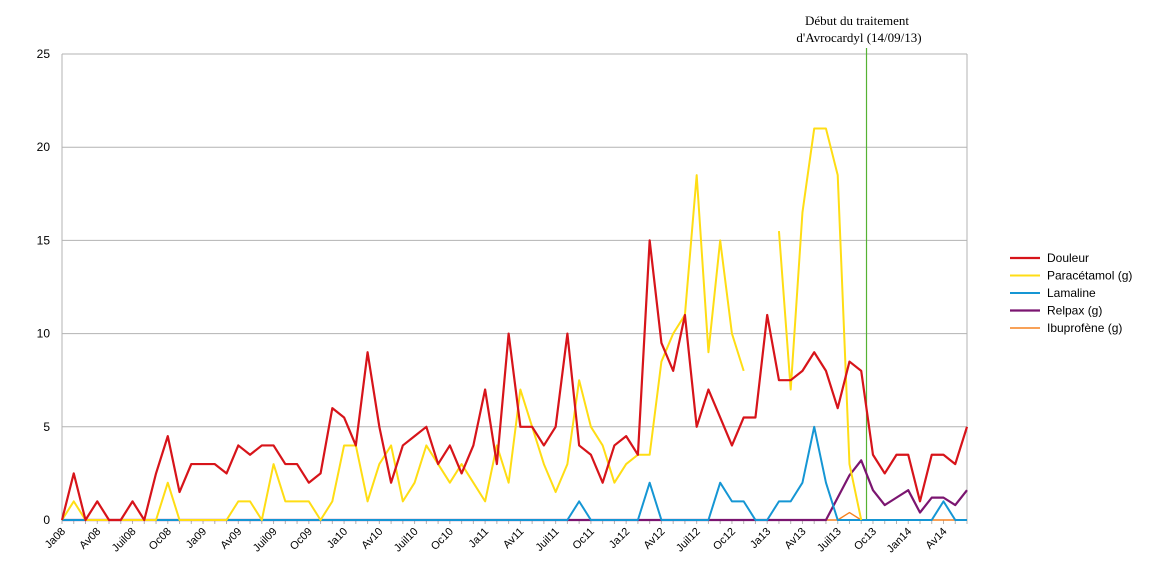 Image resolution: width=1152 pixels, height=583 pixels. I want to click on y-tick-label-15: 15, so click(44, 240).